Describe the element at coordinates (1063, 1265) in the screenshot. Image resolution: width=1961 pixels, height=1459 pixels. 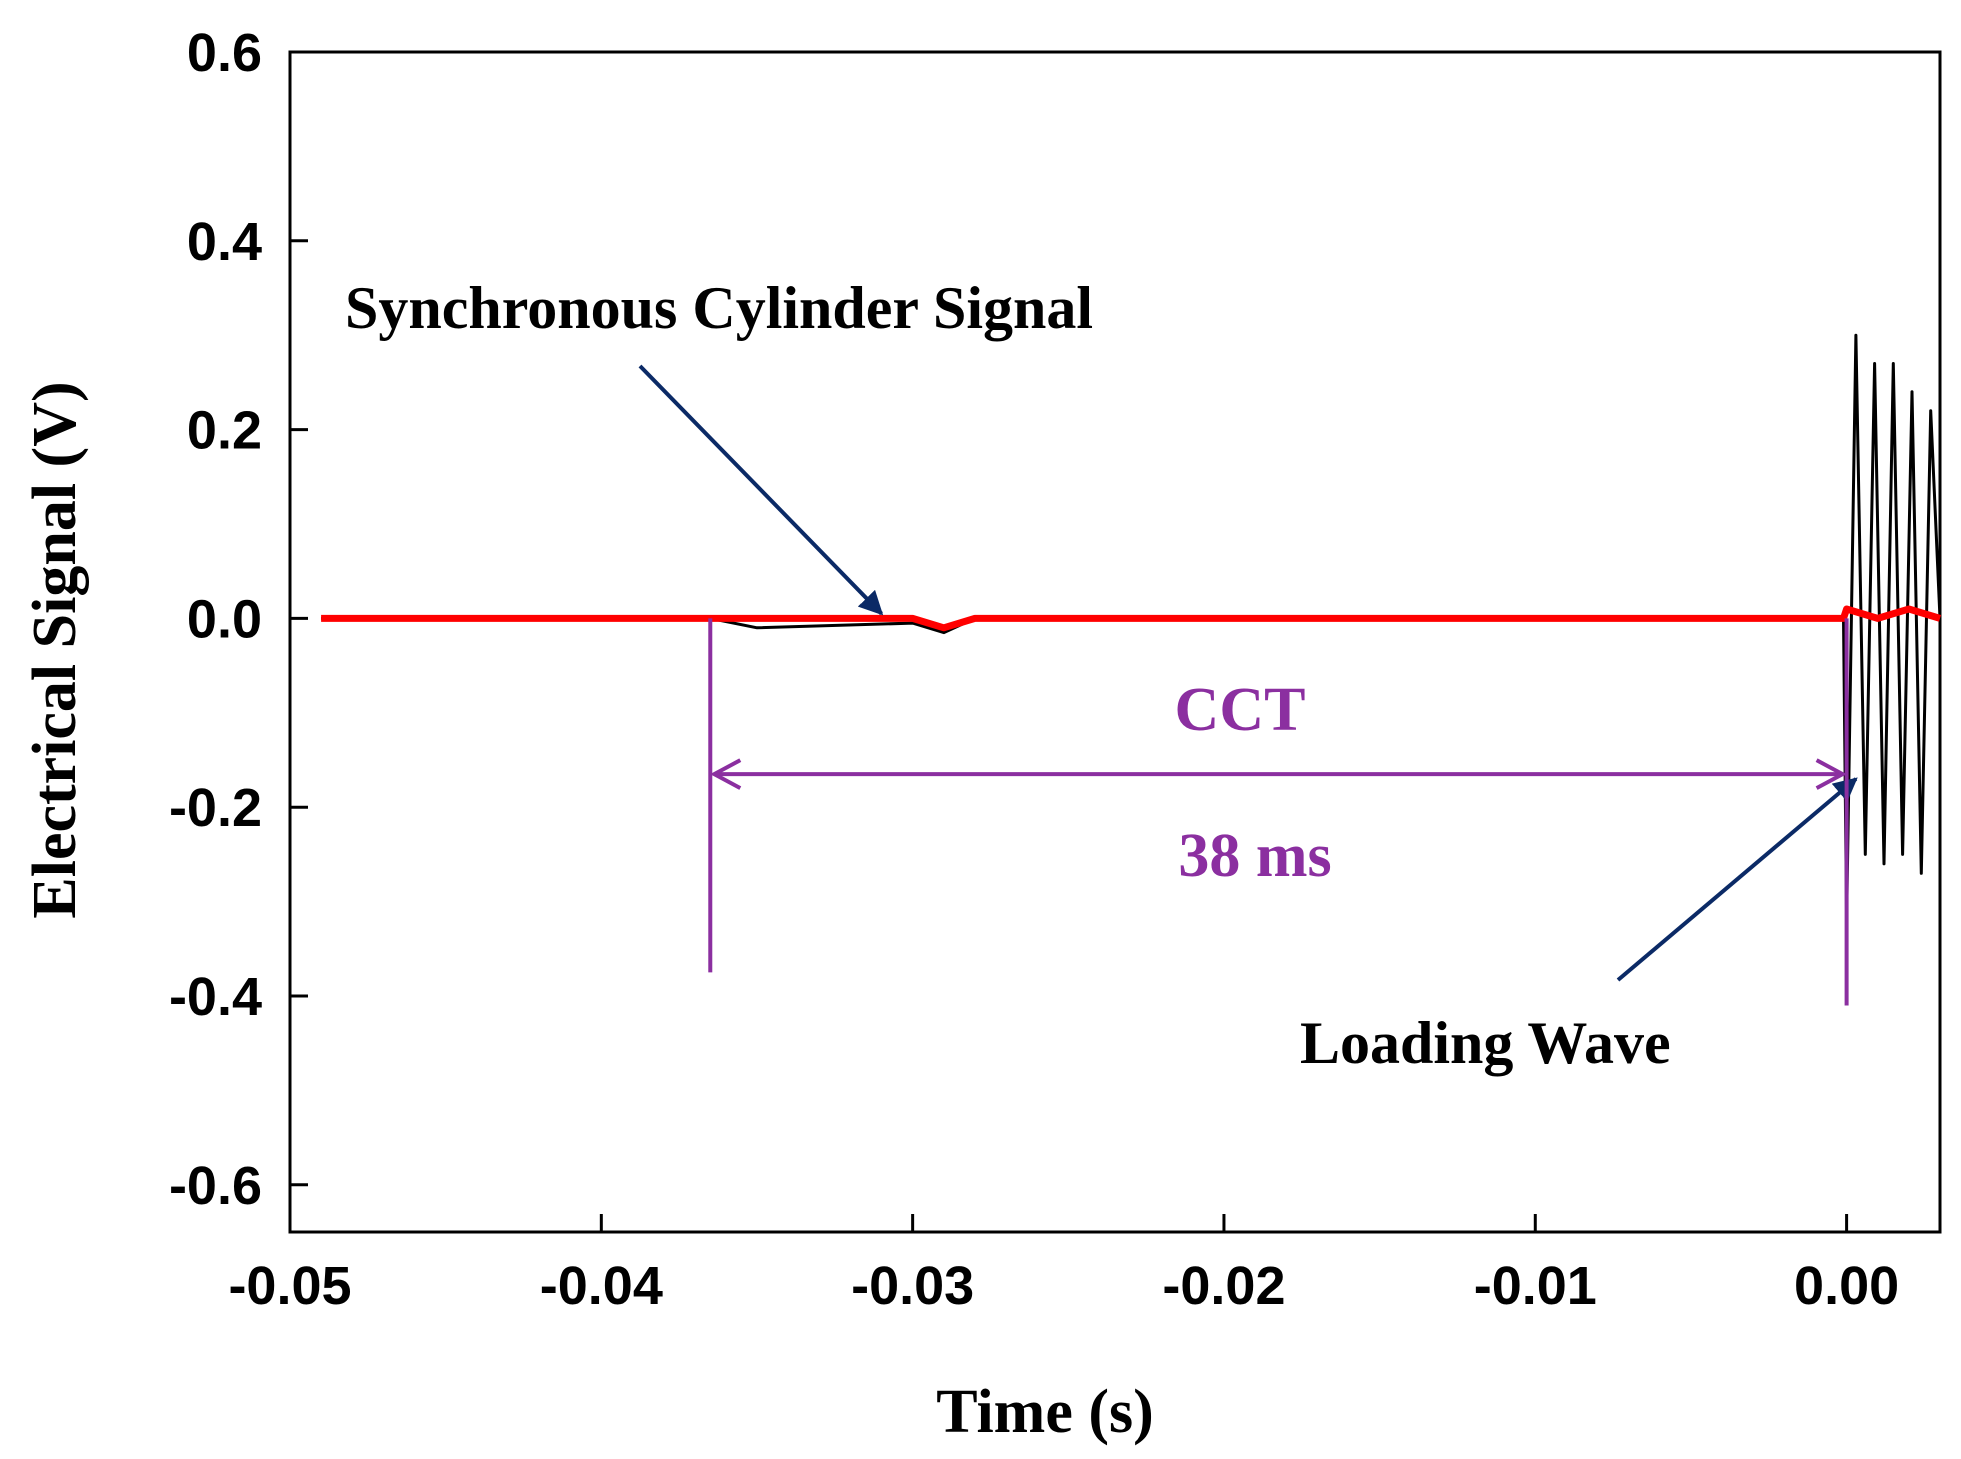
I see `x-axis: -0.05 -0.04 -0.03 -0.02 -0.01 0.00` at that location.